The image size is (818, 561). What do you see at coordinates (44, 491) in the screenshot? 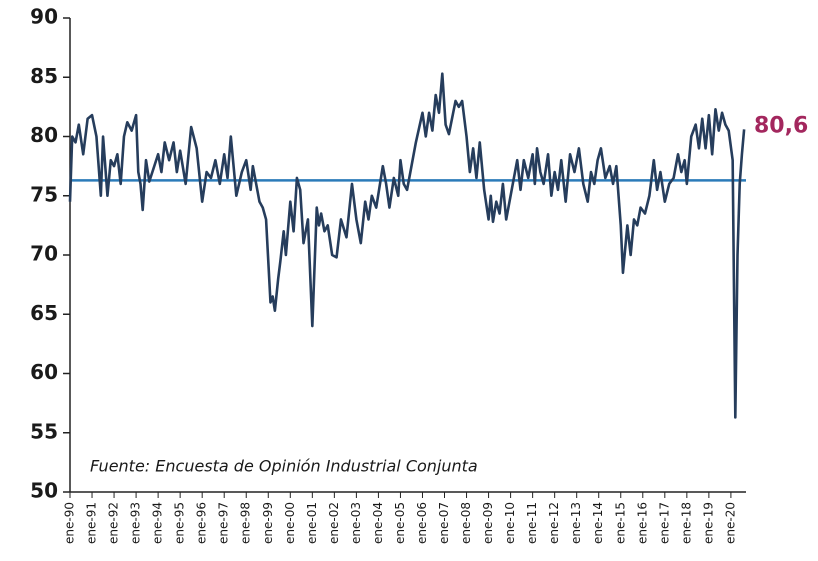
I see `y-tick-label: 50` at bounding box center [44, 491].